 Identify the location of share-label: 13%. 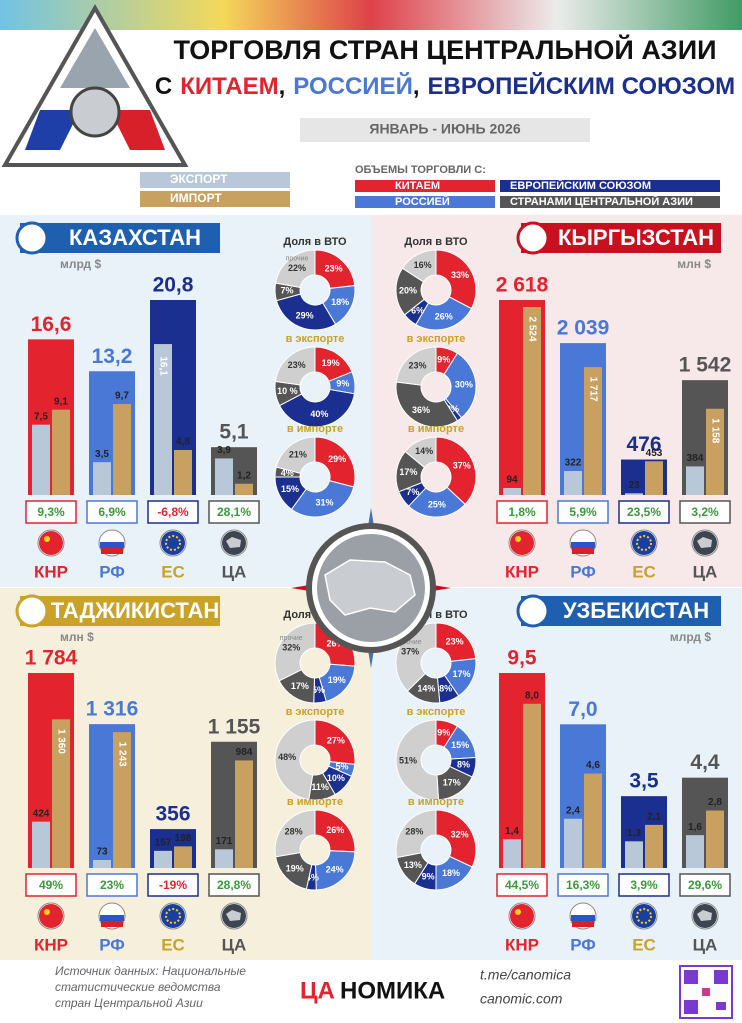
(413, 865).